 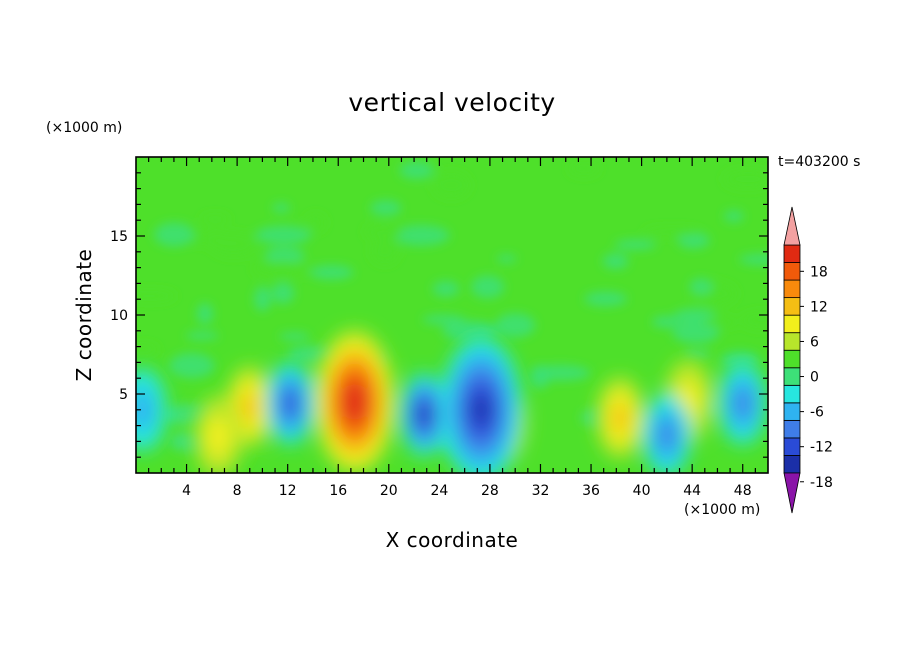 What do you see at coordinates (452, 540) in the screenshot?
I see `x-axis-label: X coordinate` at bounding box center [452, 540].